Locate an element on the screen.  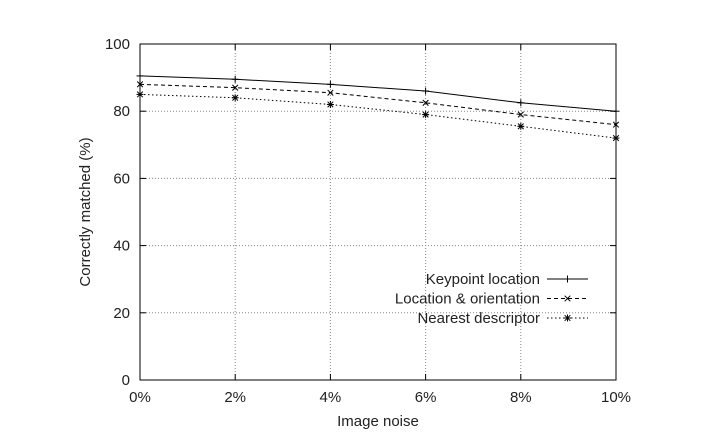
y-axis-tick-labels: 0 20 40 60 80 100 is located at coordinates (117, 212).